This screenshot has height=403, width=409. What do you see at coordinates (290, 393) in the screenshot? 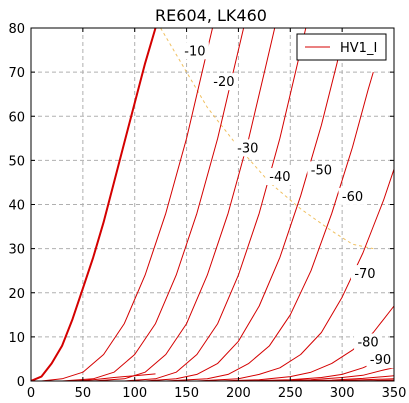
I see `x-tick-label-5: 250` at bounding box center [290, 393].